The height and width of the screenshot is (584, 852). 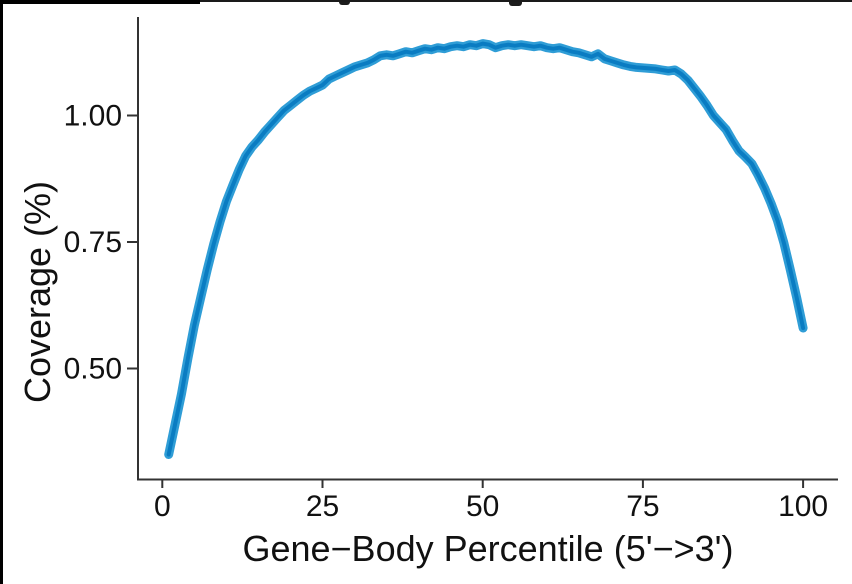 I want to click on window-frame-top-border, so click(x=426, y=1).